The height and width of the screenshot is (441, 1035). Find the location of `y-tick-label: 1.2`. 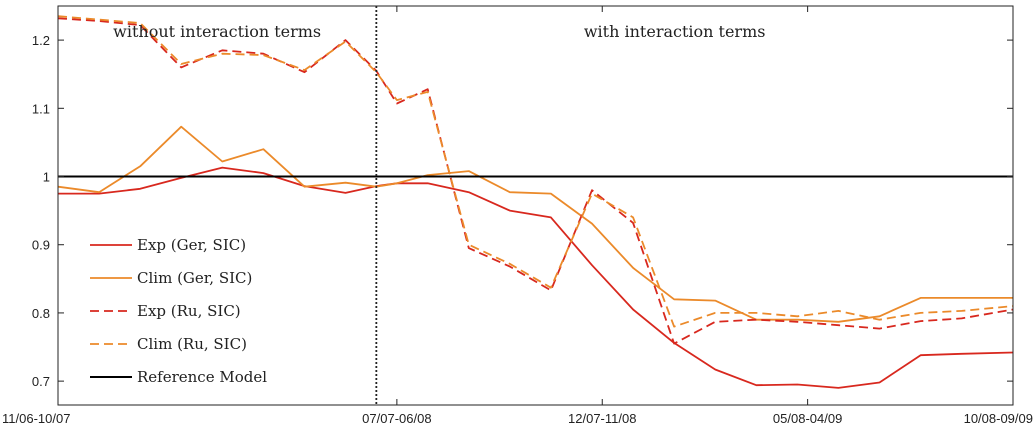

y-tick-label: 1.2 is located at coordinates (41, 40).